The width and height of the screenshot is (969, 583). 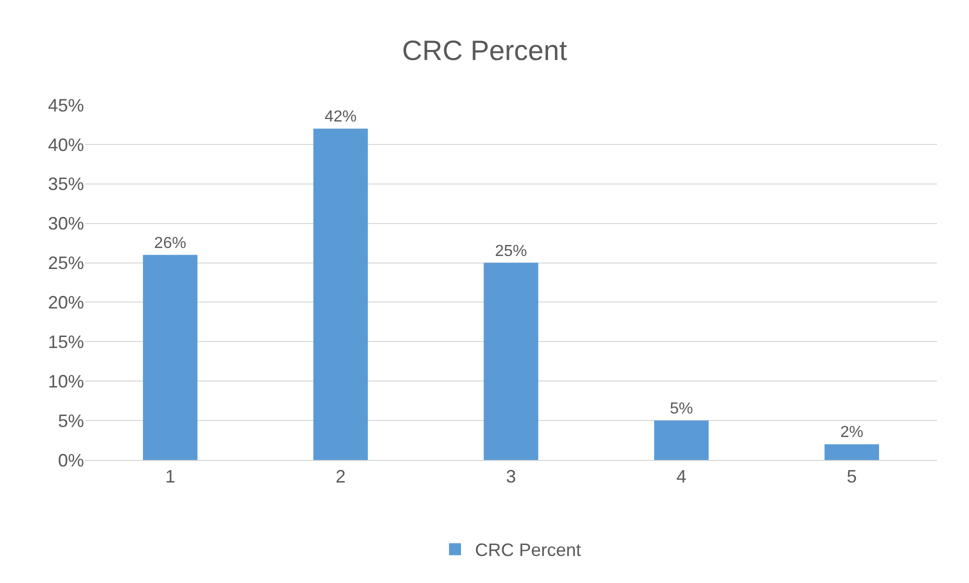 What do you see at coordinates (66, 381) in the screenshot?
I see `y-tick-label: 10%` at bounding box center [66, 381].